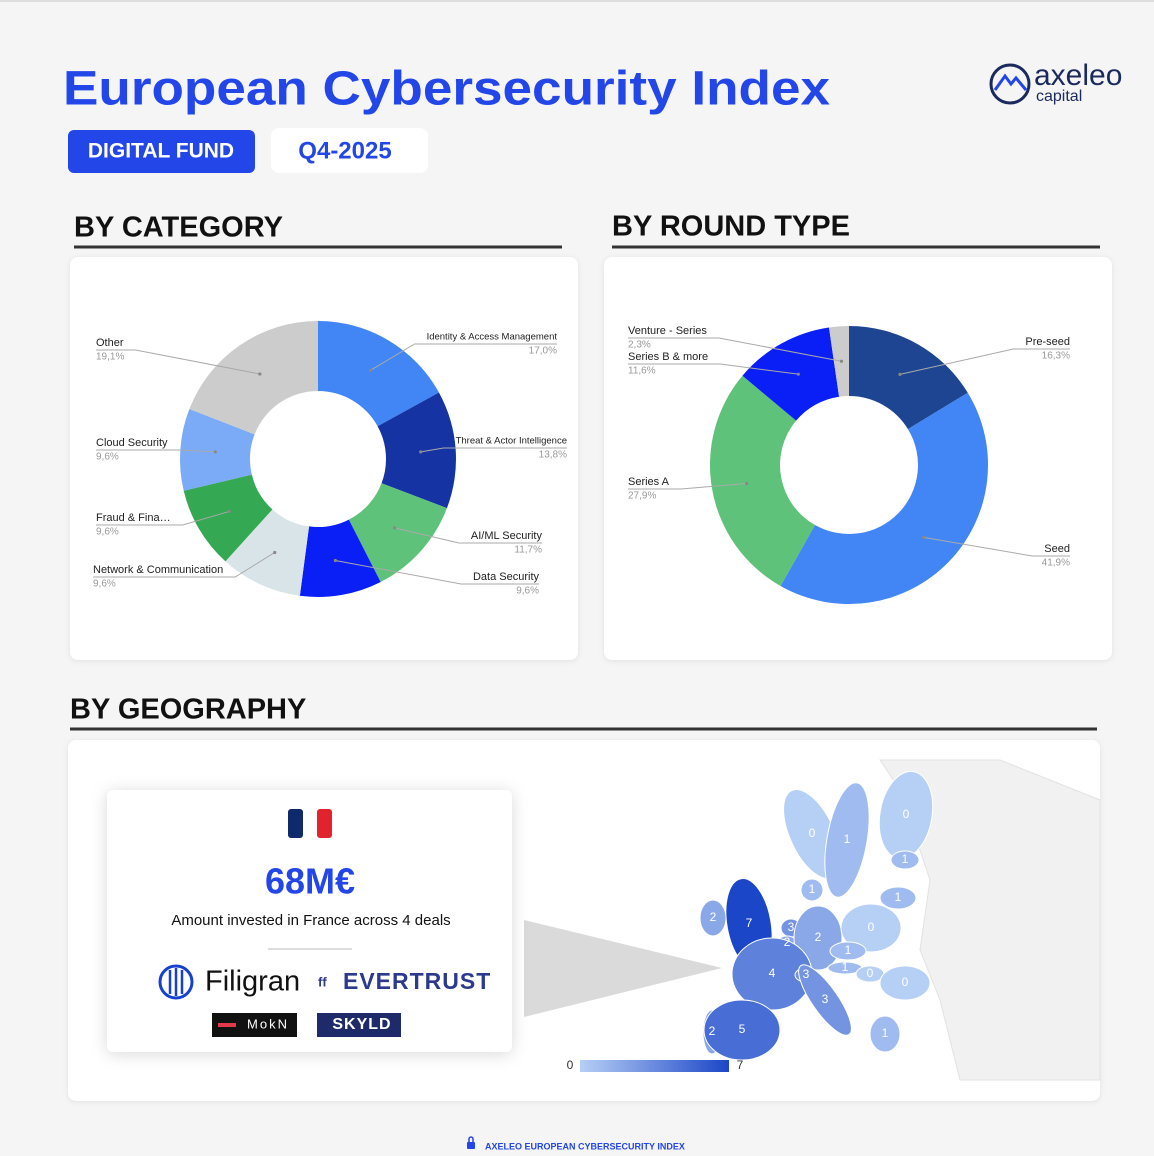 This screenshot has width=1154, height=1156. What do you see at coordinates (132, 443) in the screenshot?
I see `slice-label: Cloud Security` at bounding box center [132, 443].